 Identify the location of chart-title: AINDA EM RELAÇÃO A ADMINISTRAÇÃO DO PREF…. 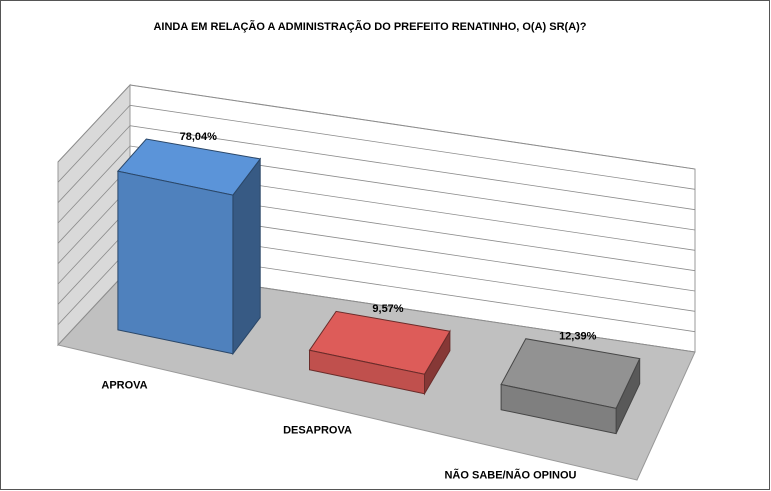
(369, 26).